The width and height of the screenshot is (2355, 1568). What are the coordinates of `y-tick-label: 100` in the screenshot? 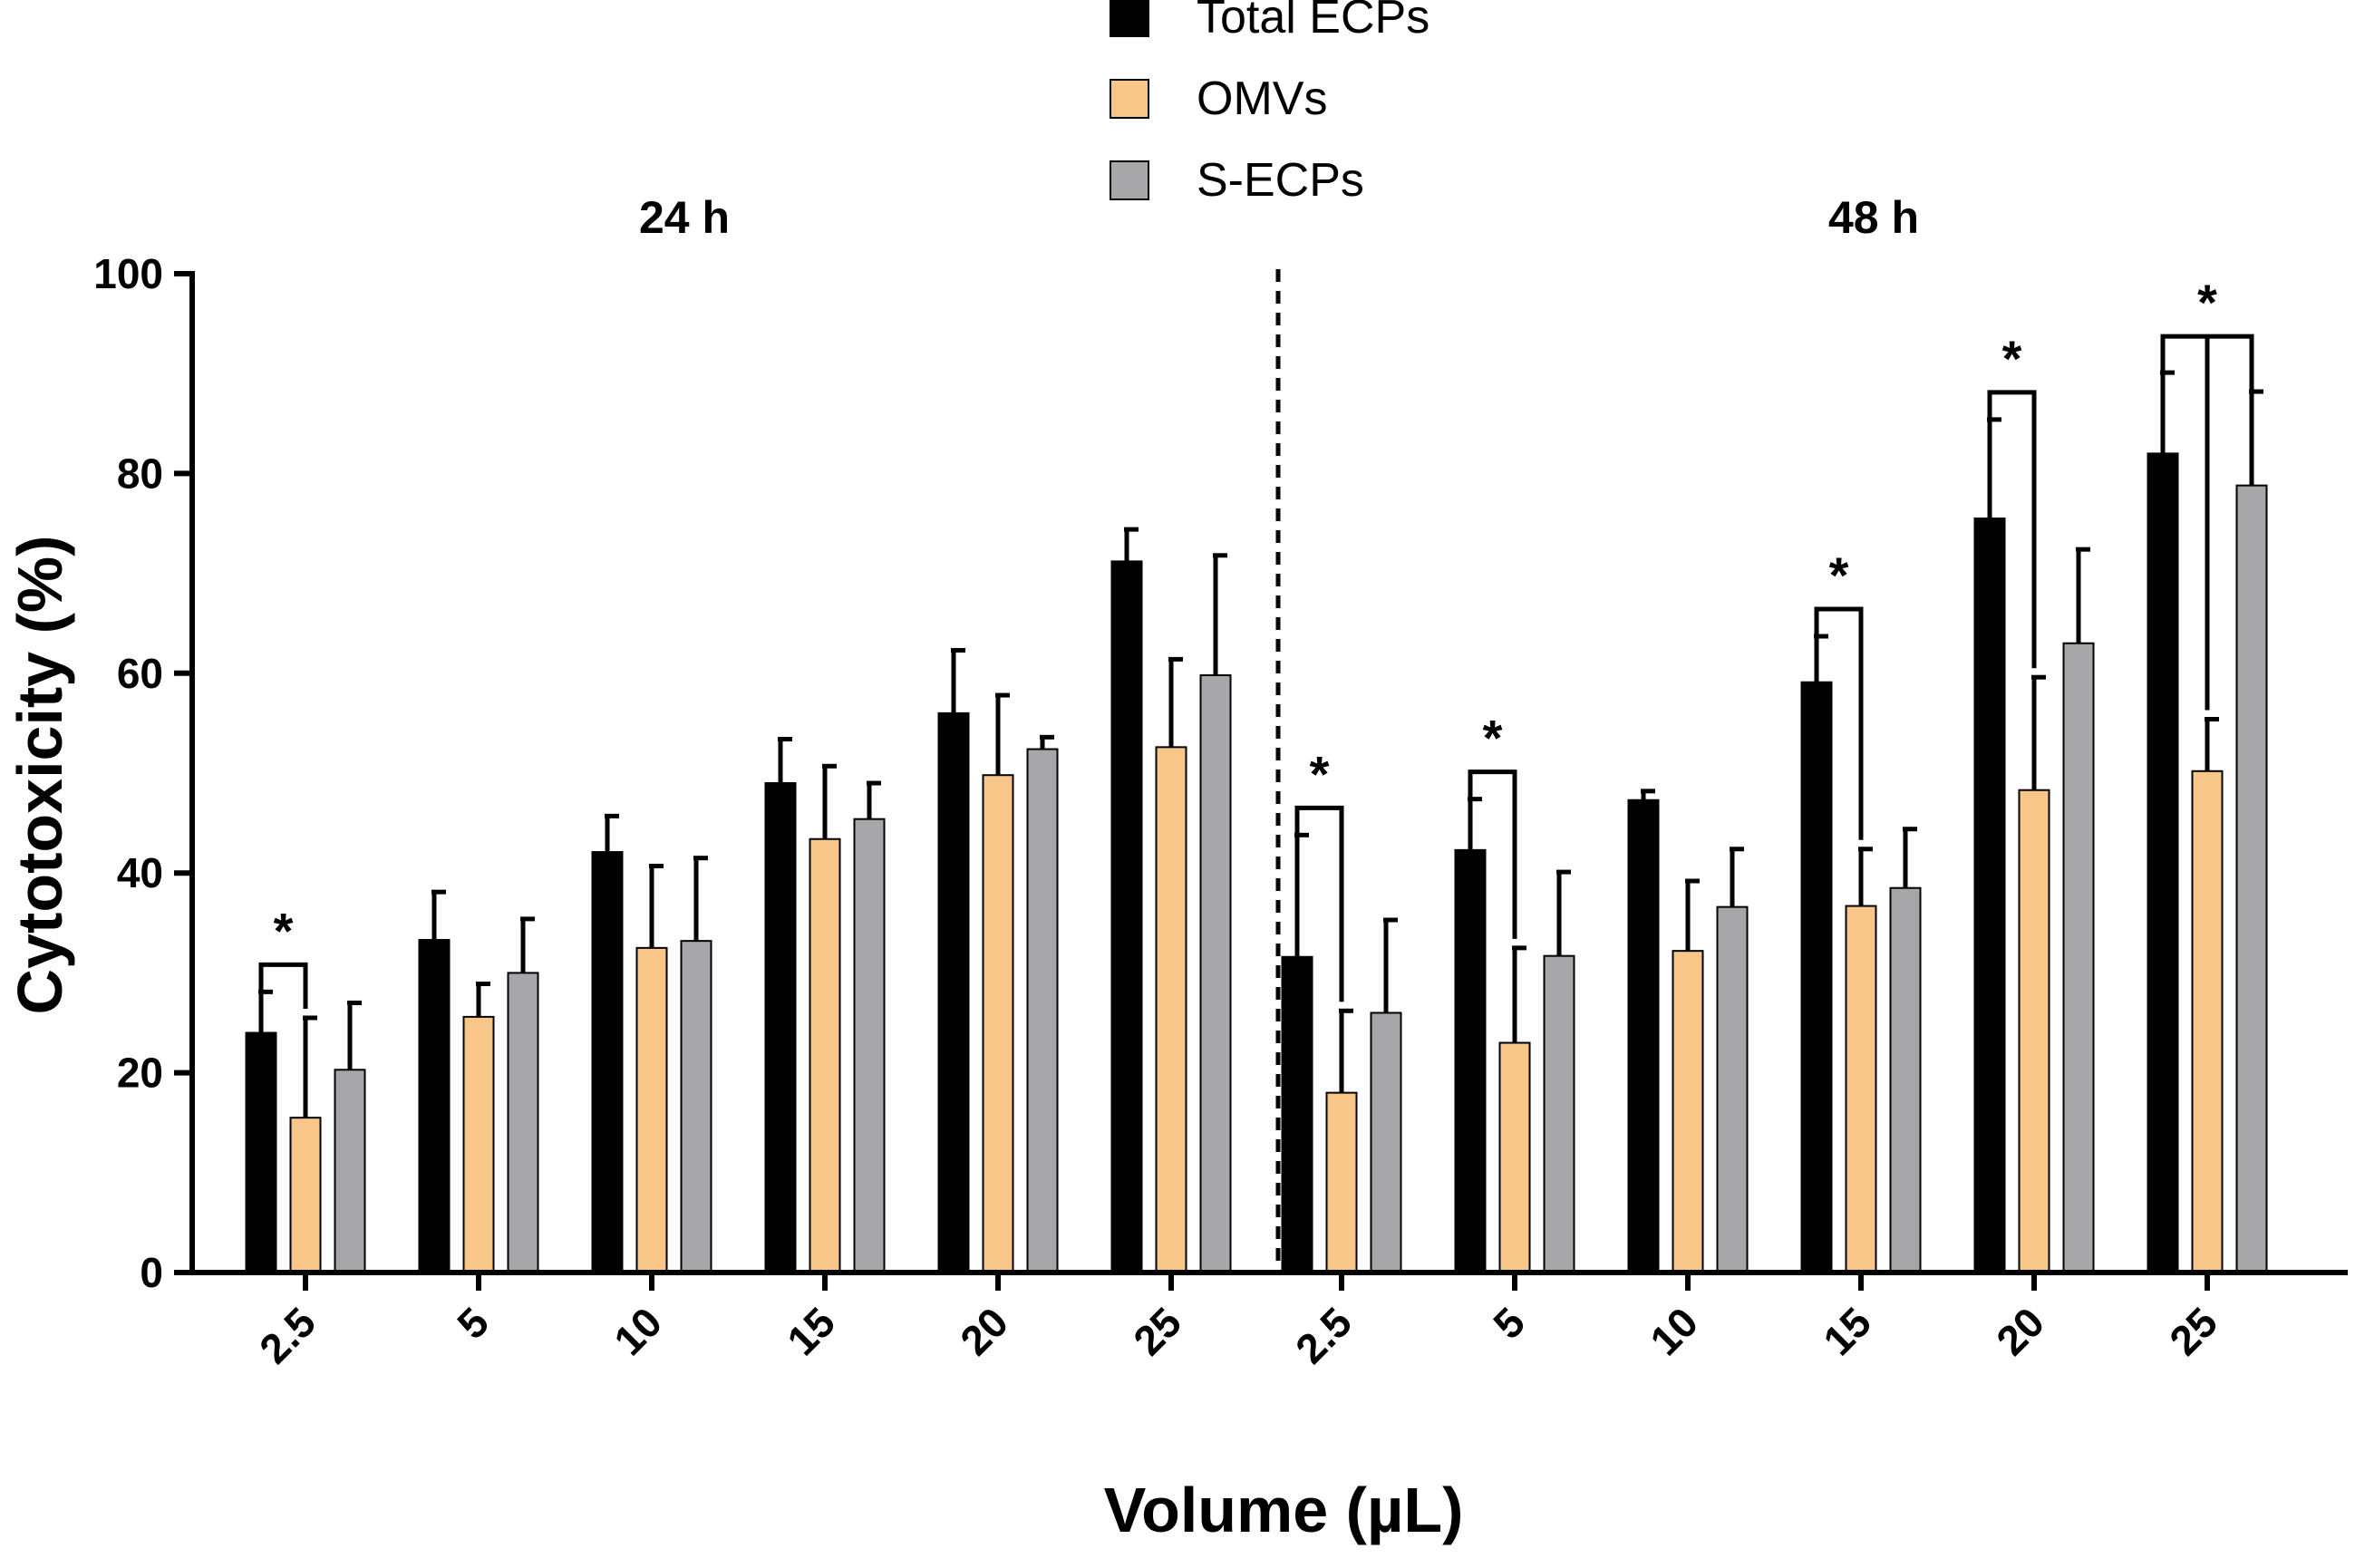 It's located at (128, 273).